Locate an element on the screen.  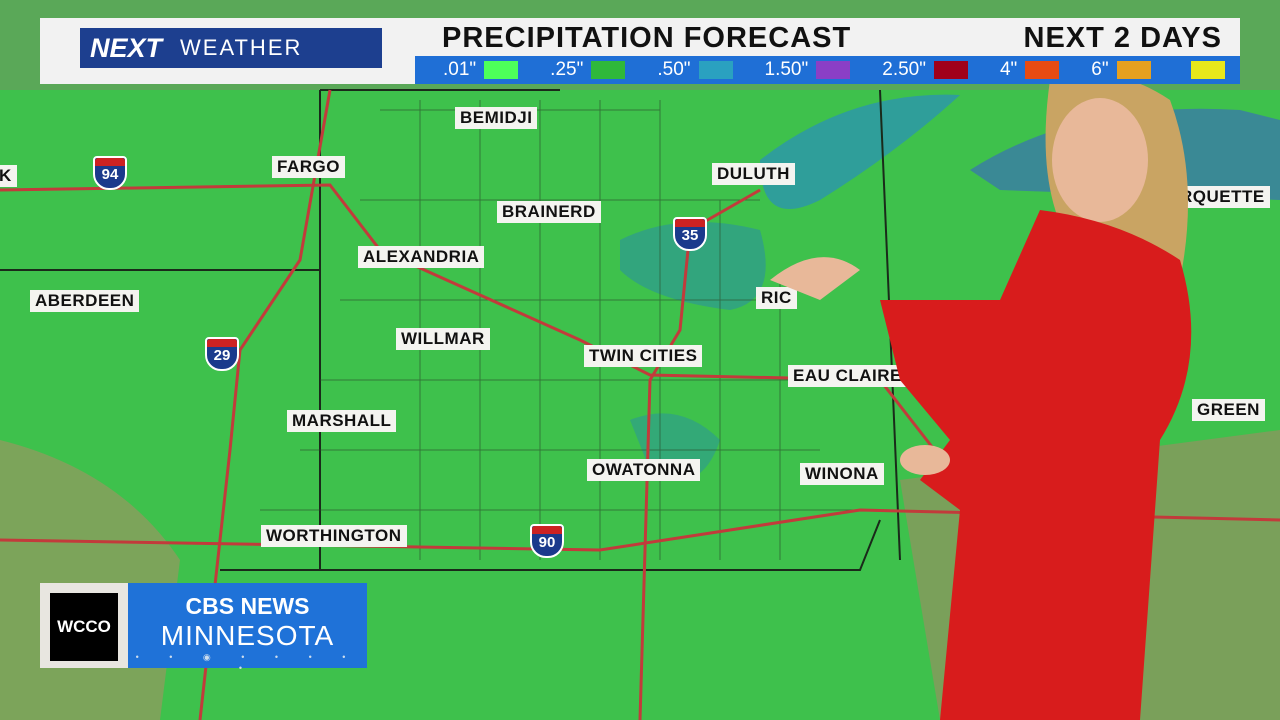
city-label-alexandria: ALEXANDRIA is located at coordinates (421, 257).